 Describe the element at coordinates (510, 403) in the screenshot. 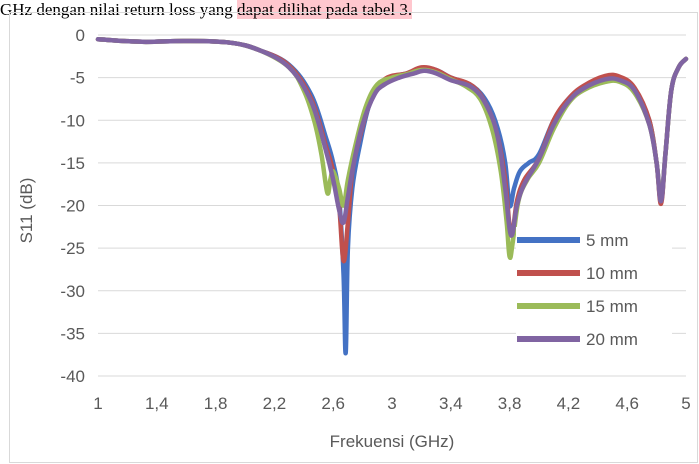

I see `x-tick-label: 3,8` at that location.